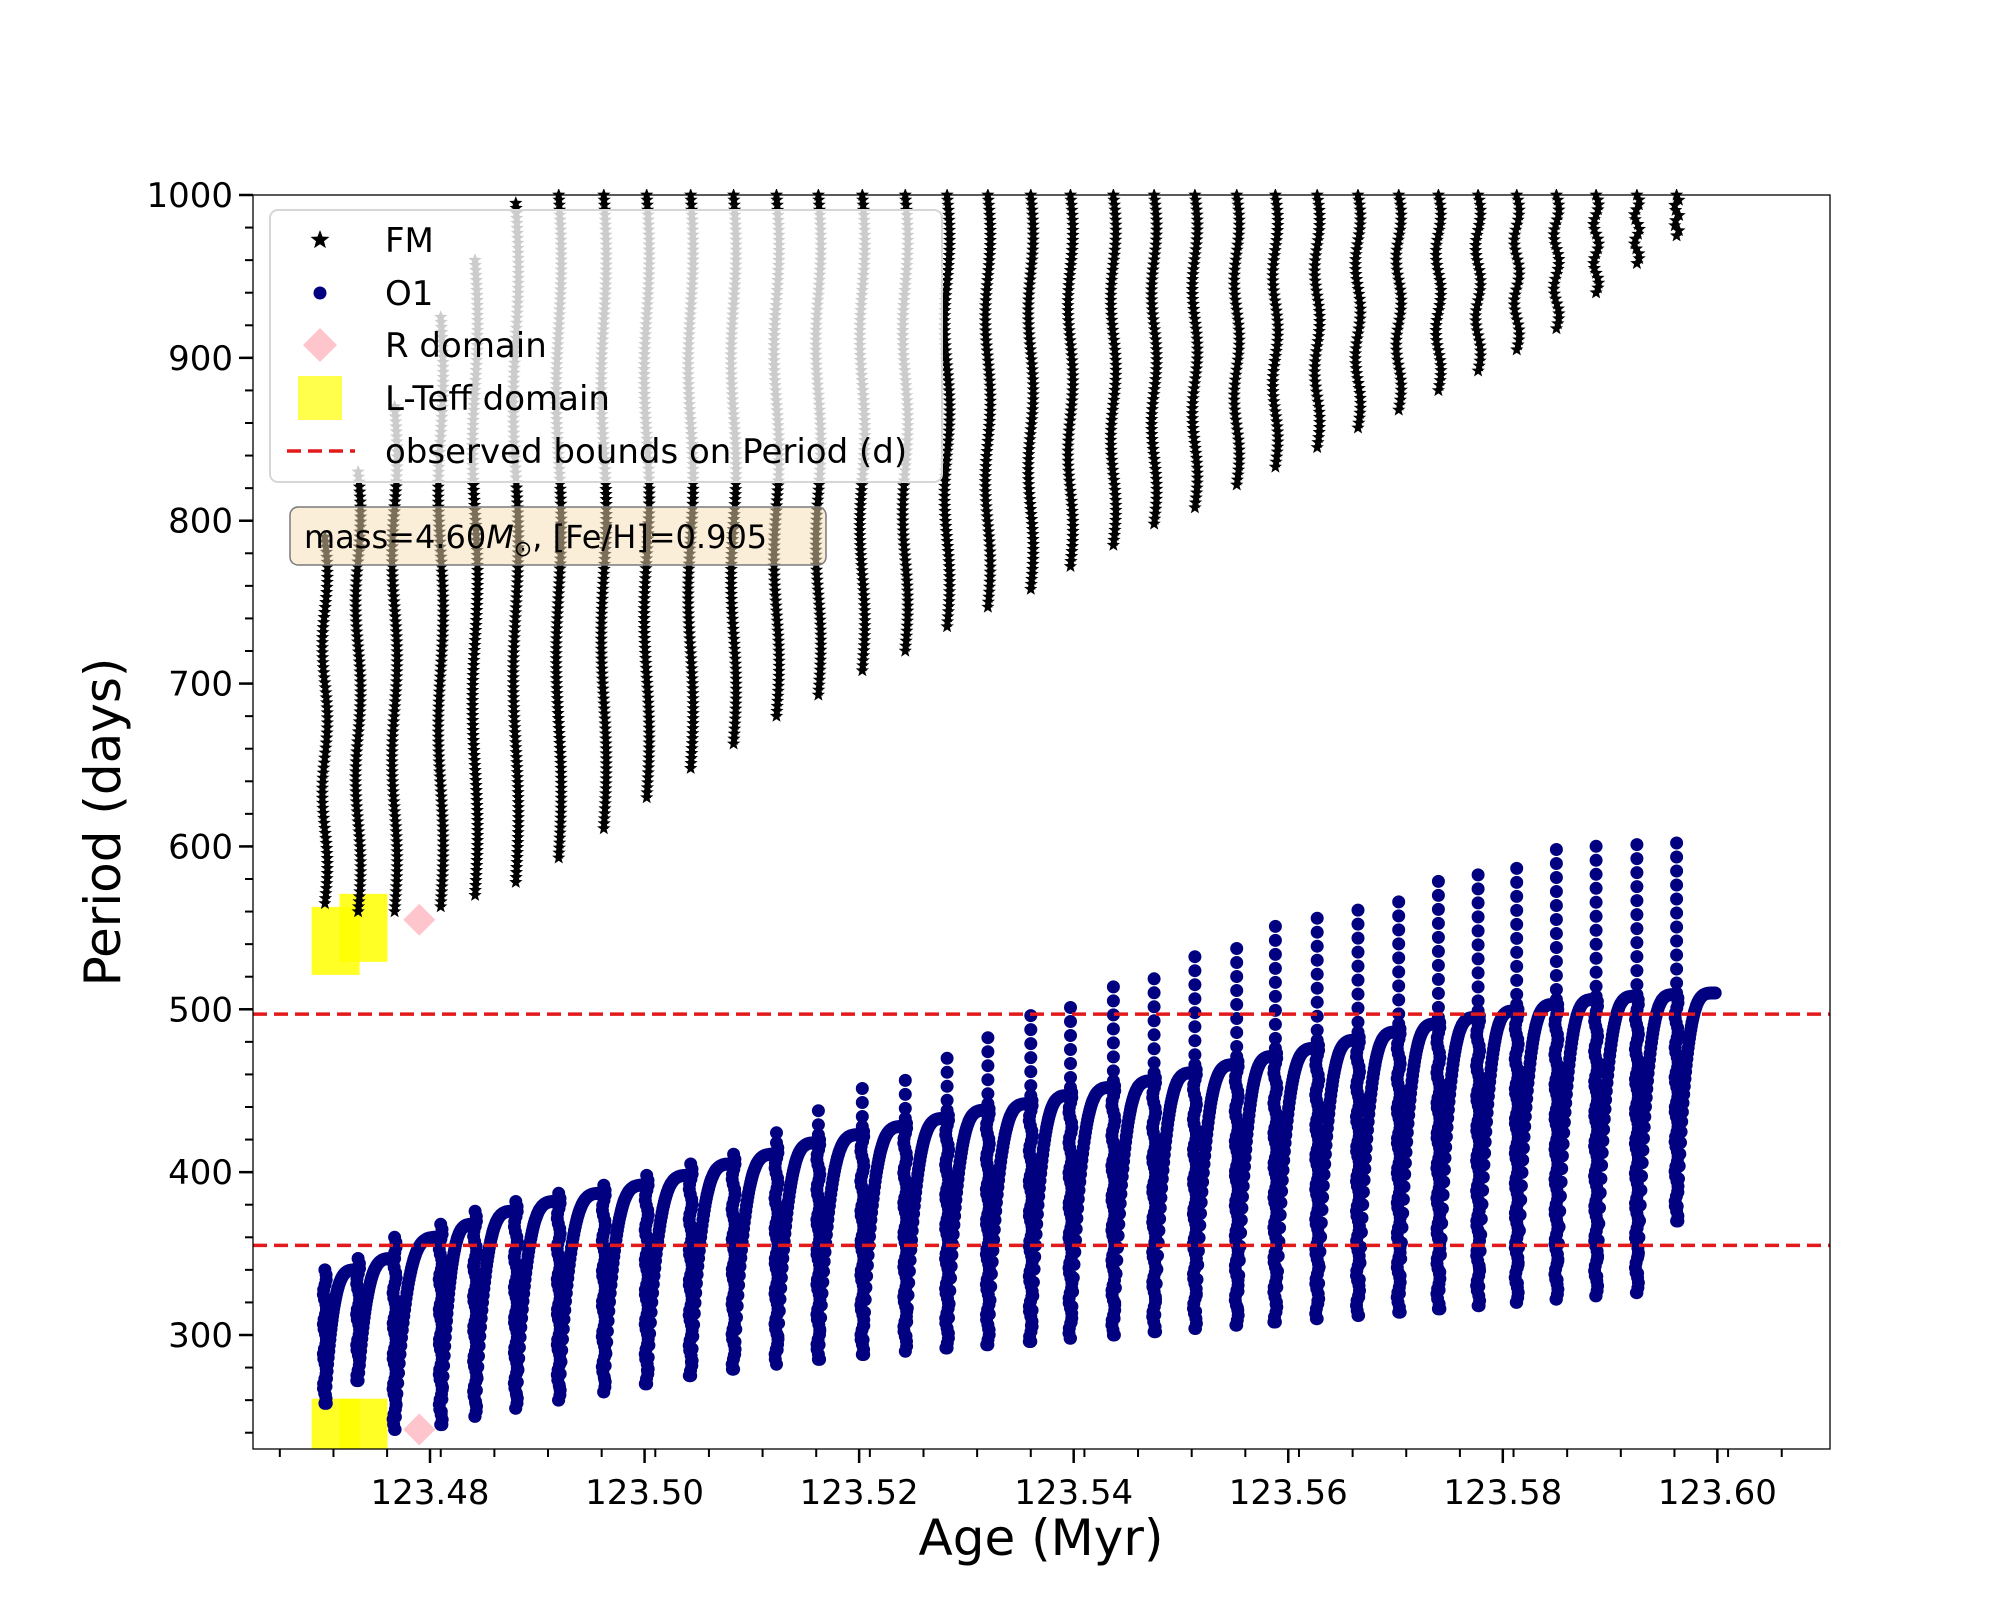  I want to click on legend-label: observed bounds on Period (d), so click(646, 452).